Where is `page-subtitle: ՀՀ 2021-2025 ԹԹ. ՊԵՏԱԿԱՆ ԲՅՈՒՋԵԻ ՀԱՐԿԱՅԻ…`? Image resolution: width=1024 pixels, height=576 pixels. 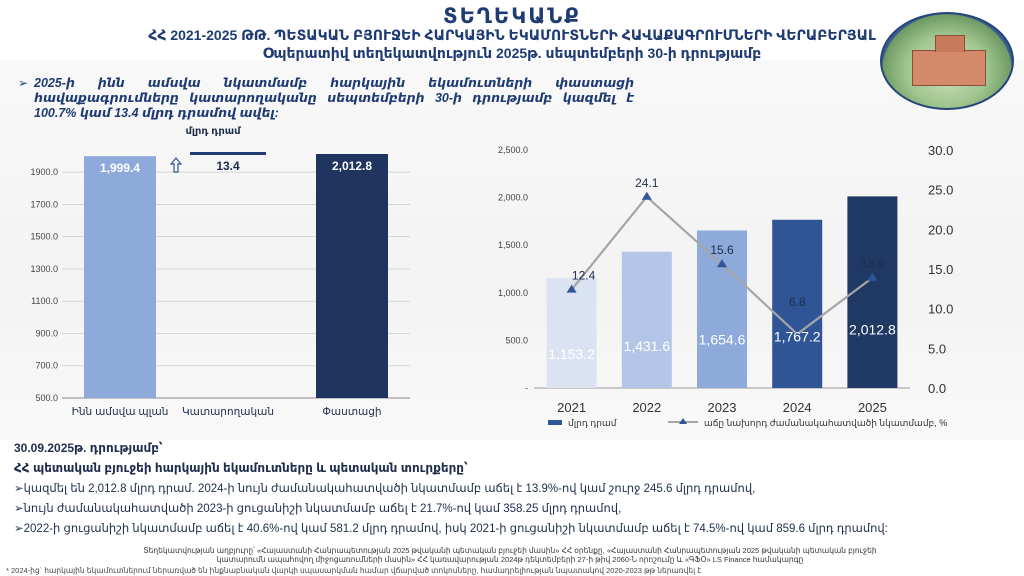
page-subtitle: ՀՀ 2021-2025 ԹԹ. ՊԵՏԱԿԱՆ ԲՅՈՒՋԵԻ ՀԱՐԿԱՅԻ… is located at coordinates (512, 35).